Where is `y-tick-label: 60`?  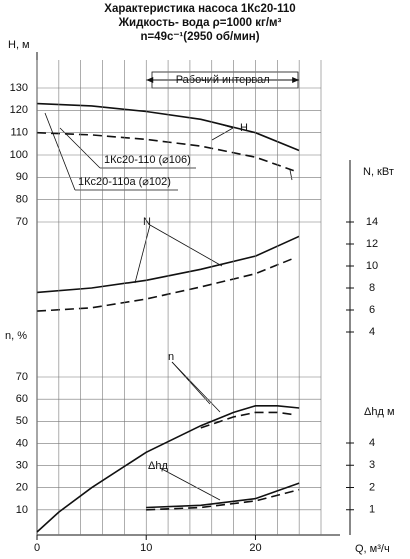 y-tick-label: 60 is located at coordinates (22, 399).